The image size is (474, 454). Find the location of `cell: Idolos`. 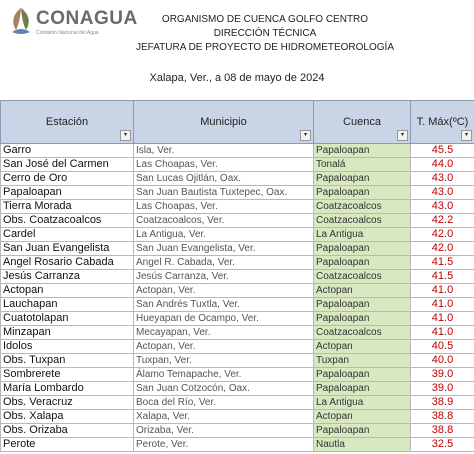

cell: Idolos is located at coordinates (67, 346).